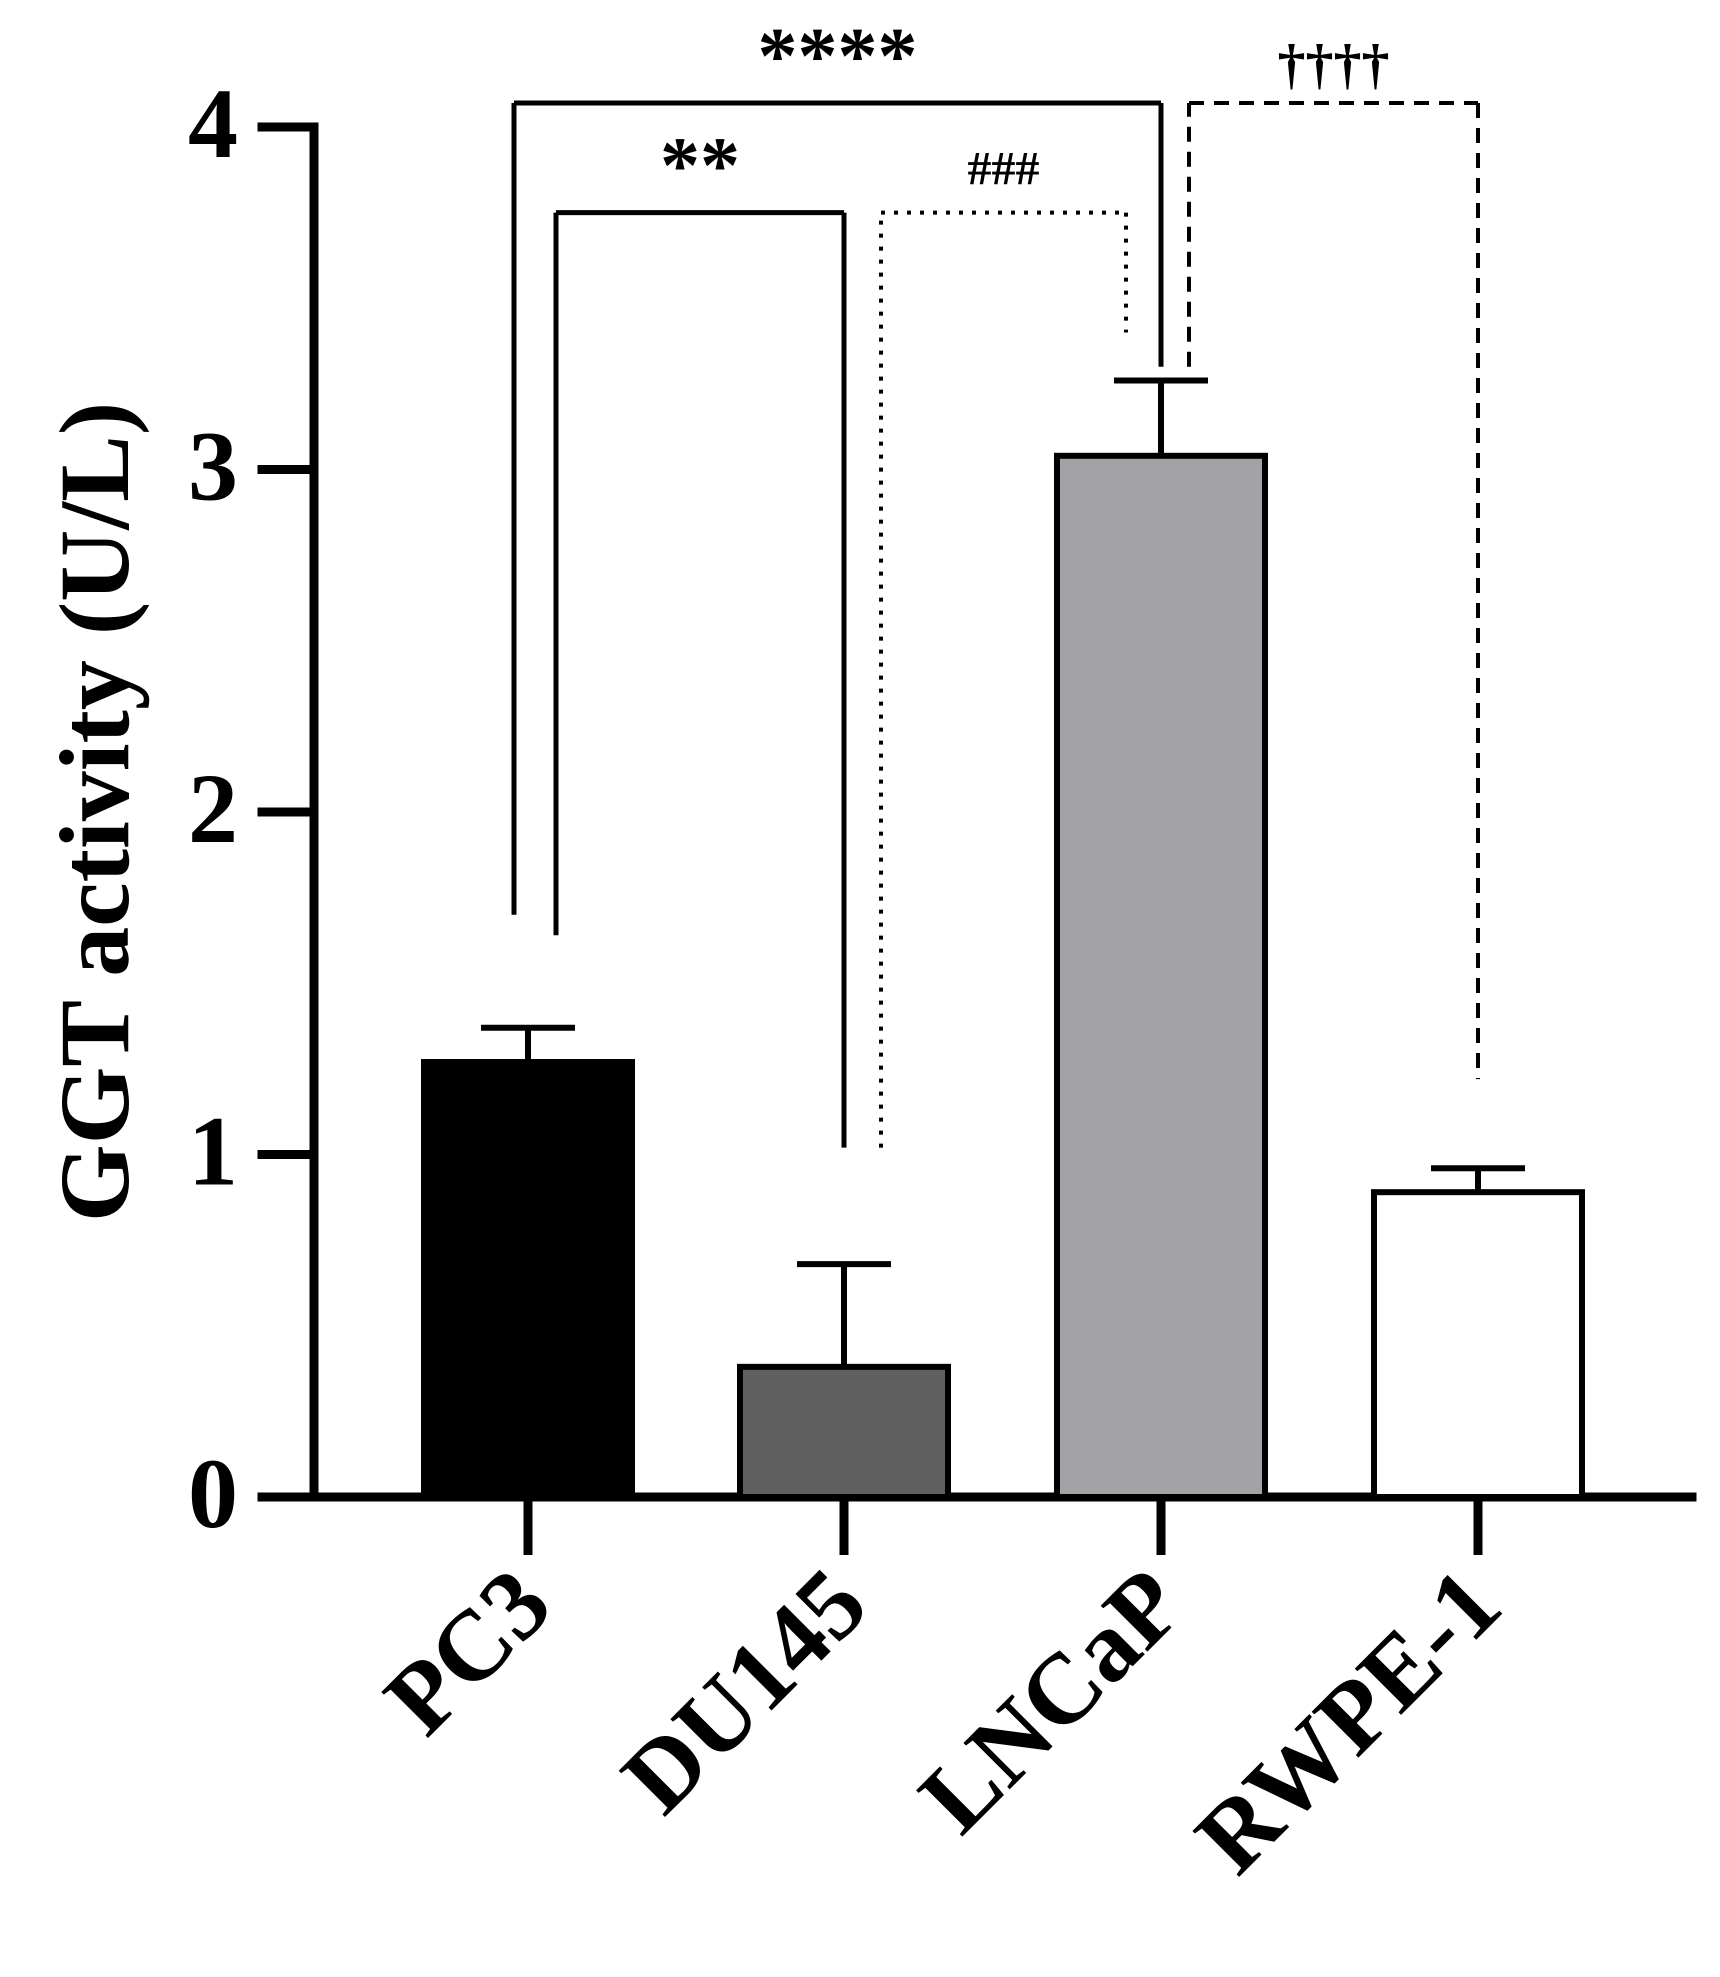 The height and width of the screenshot is (1977, 1720). I want to click on y-tick-label-4: 4, so click(213, 123).